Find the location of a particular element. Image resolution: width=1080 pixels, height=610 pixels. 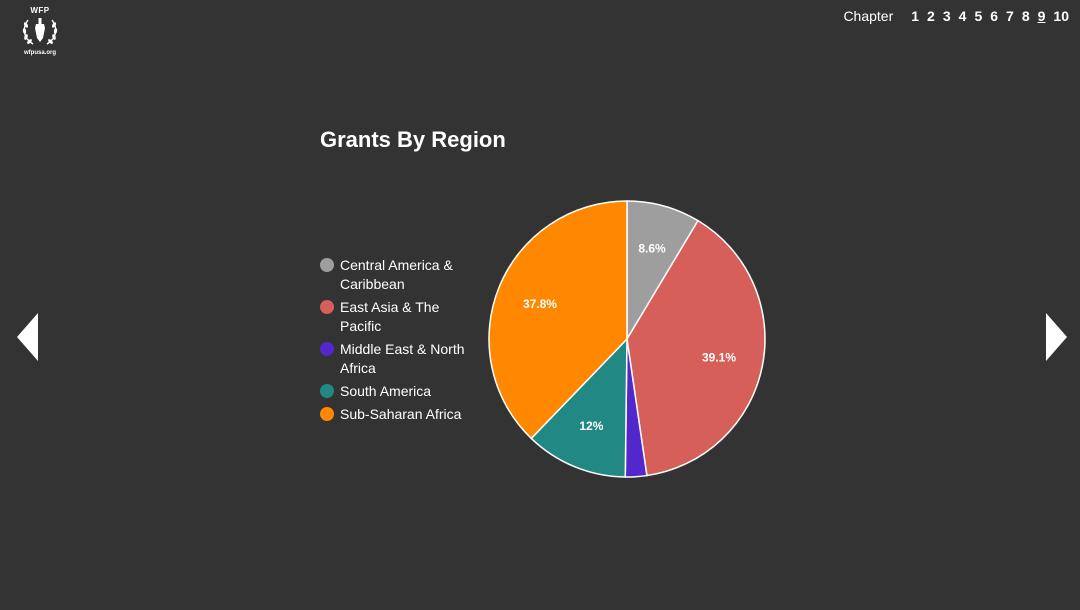

chapter-link-7: 7 is located at coordinates (1010, 16).